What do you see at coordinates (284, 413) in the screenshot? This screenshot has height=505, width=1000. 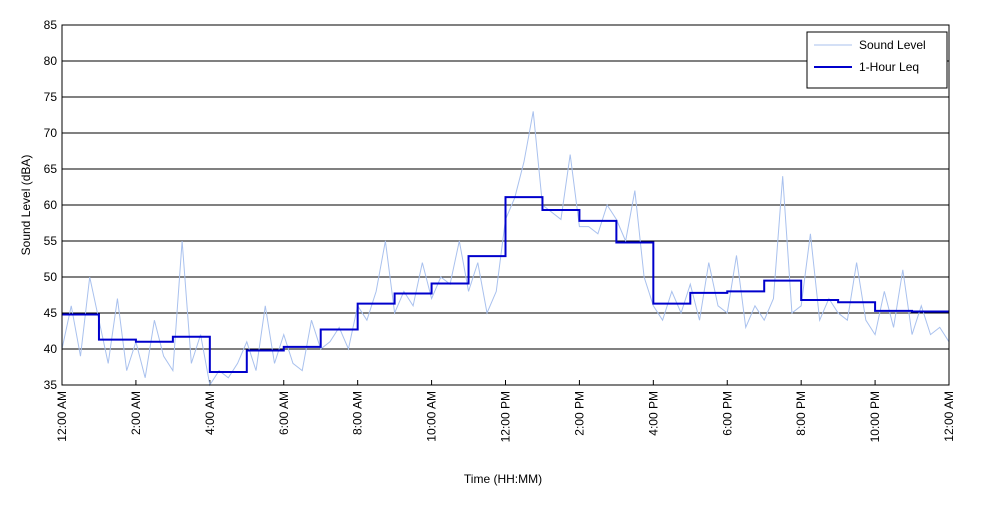 I see `x-tick-label: 6:00 AM` at bounding box center [284, 413].